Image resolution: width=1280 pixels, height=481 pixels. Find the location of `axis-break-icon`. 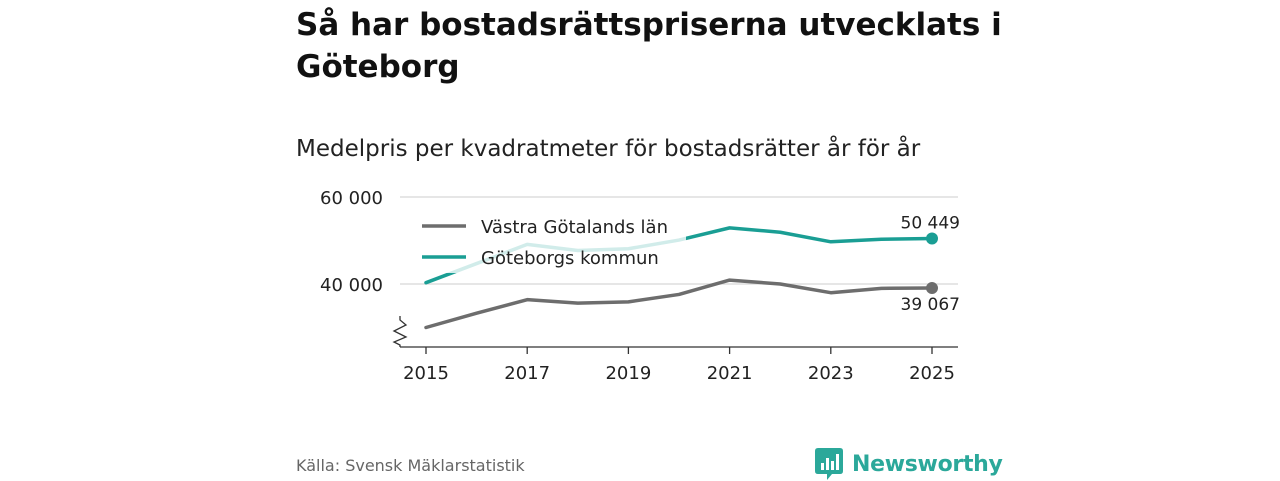

axis-break-icon is located at coordinates (400, 331).